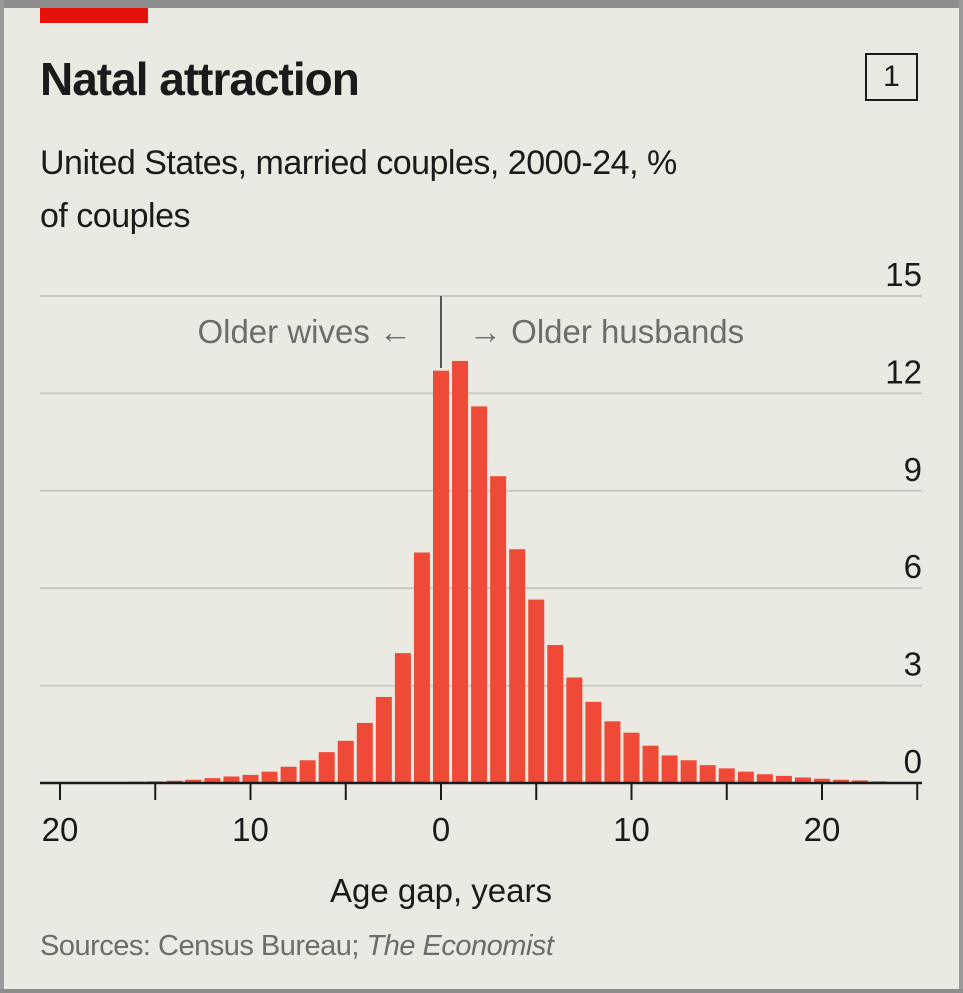 The height and width of the screenshot is (993, 963). What do you see at coordinates (481, 814) in the screenshot?
I see `axes: 20 10 0 10 20` at bounding box center [481, 814].